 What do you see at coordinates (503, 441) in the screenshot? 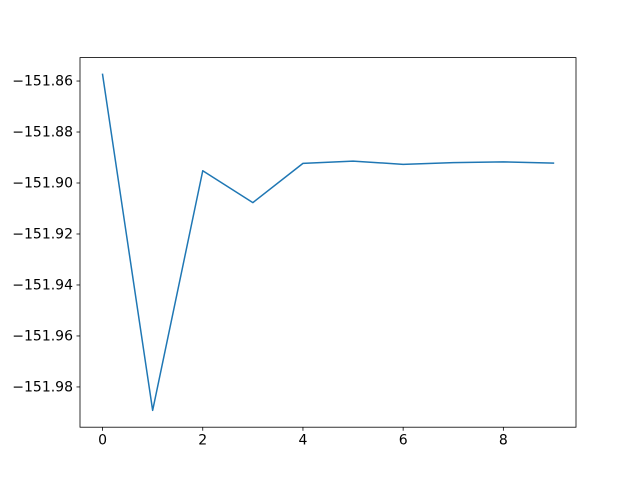
I see `x-tick-label: 8` at bounding box center [503, 441].